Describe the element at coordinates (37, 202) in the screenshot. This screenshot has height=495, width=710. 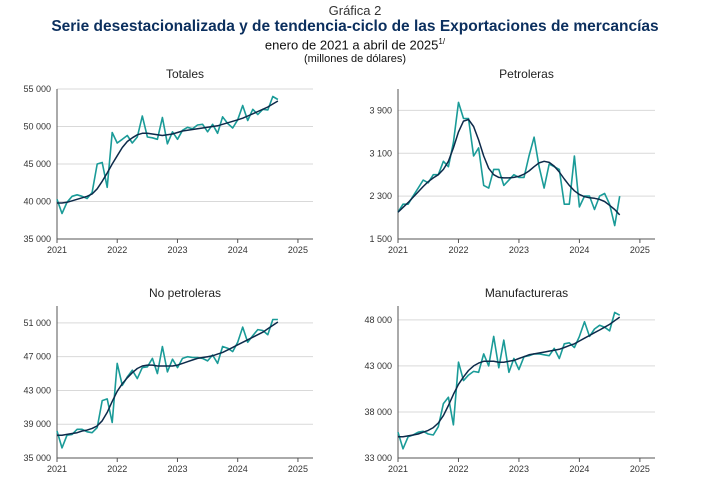
I see `y-tick-label: 40 000` at that location.